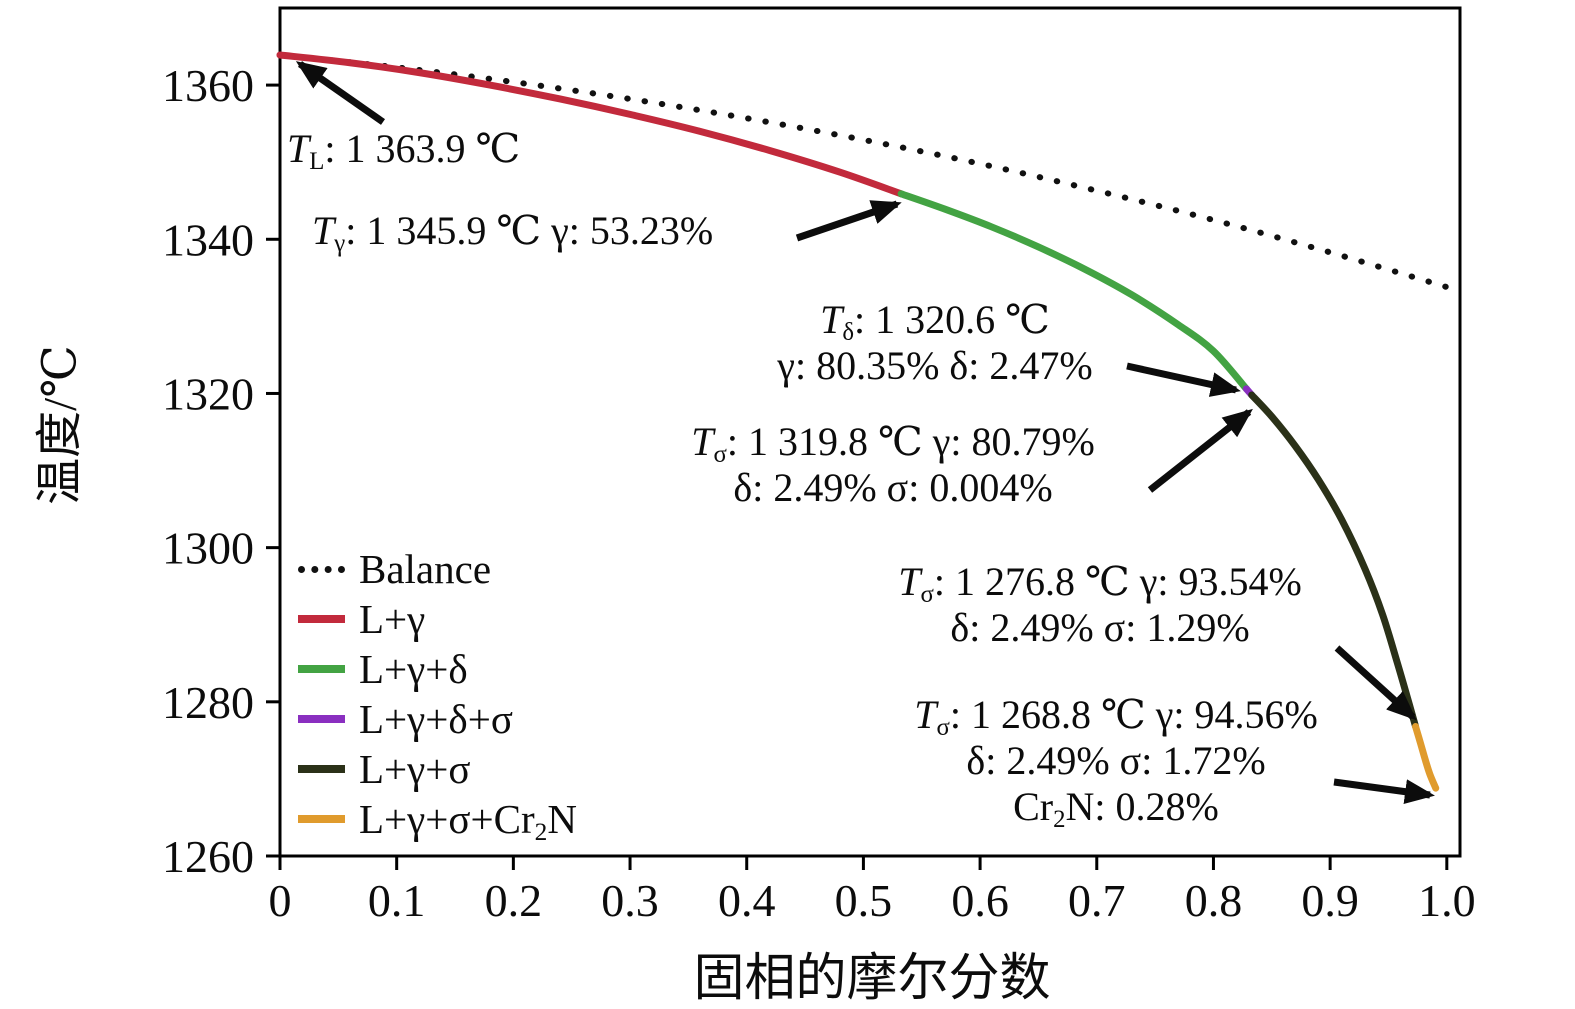 The height and width of the screenshot is (1009, 1575). I want to click on x-tick-label: 0.7, so click(1097, 900).